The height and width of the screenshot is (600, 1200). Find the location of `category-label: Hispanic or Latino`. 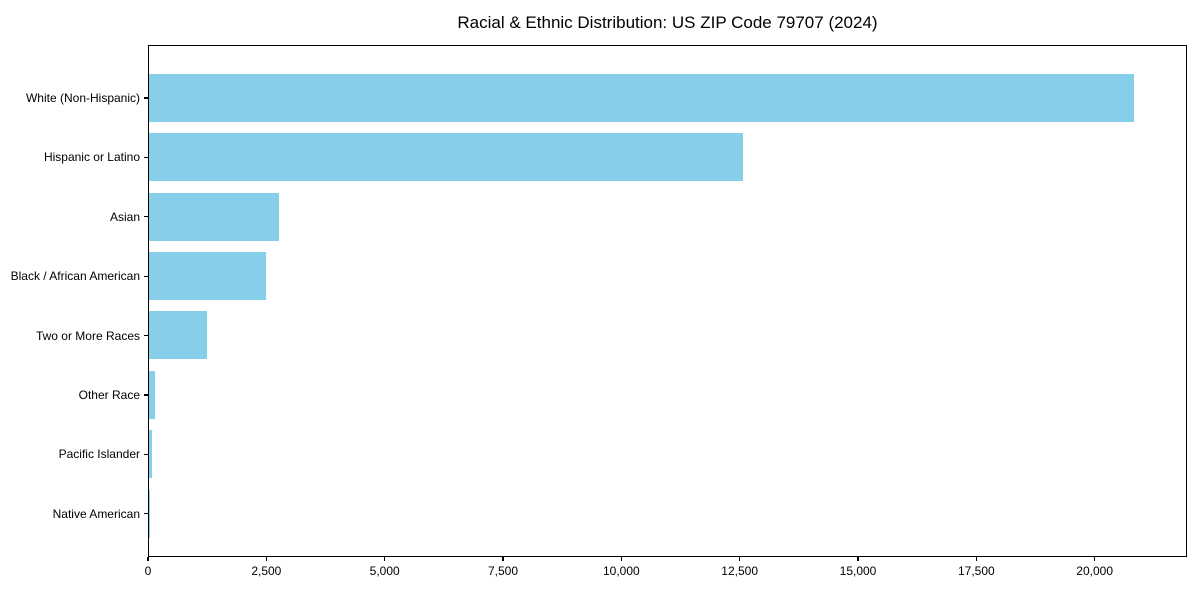

category-label: Hispanic or Latino is located at coordinates (91, 157).